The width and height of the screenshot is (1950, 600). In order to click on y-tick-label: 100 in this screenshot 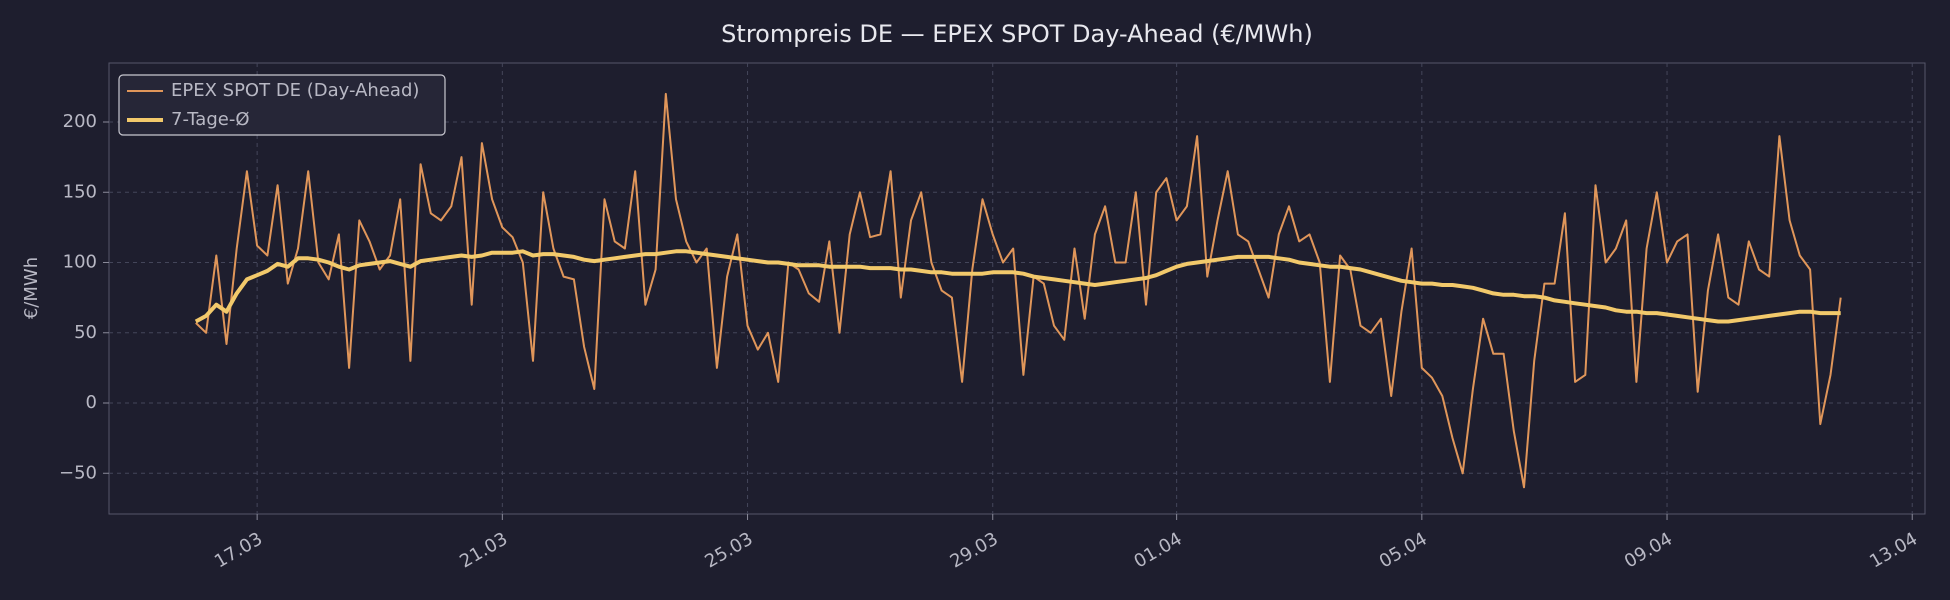, I will do `click(80, 262)`.